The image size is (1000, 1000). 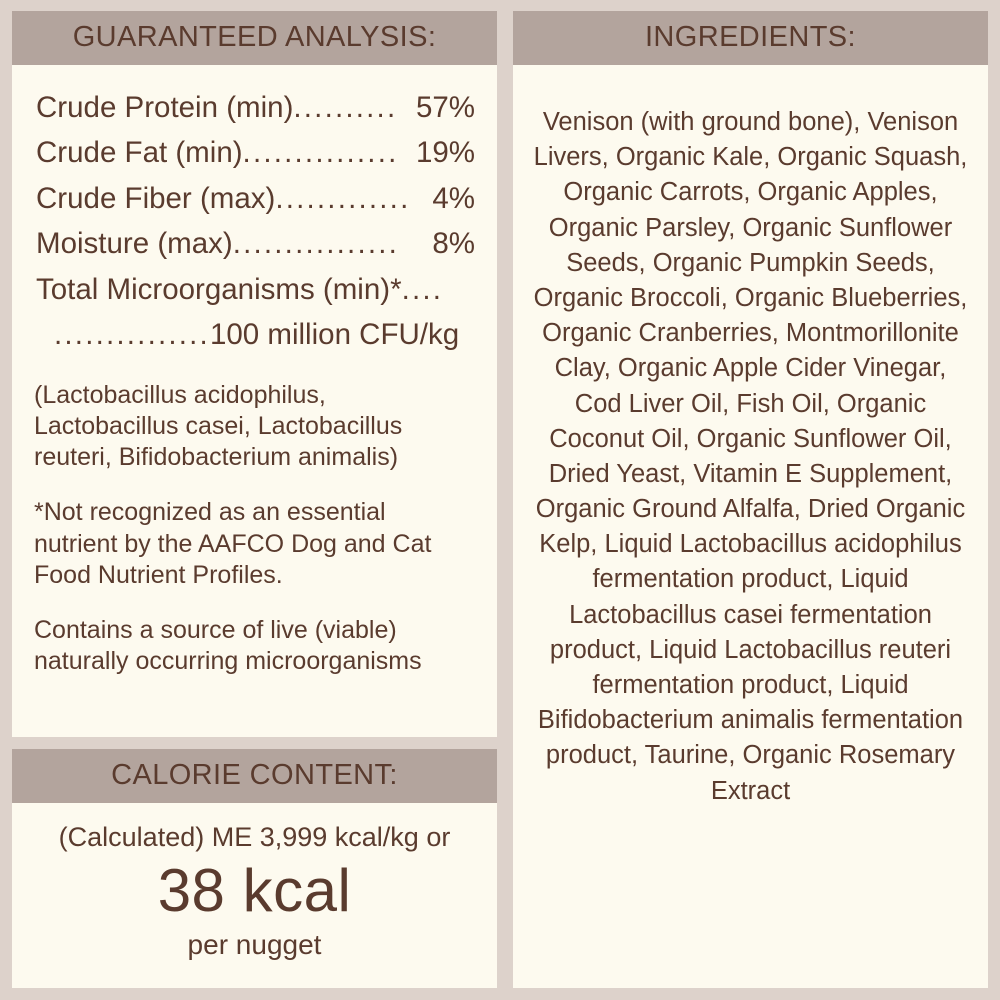 What do you see at coordinates (134, 244) in the screenshot?
I see `analysis-nutrient-name: Moisture (max)` at bounding box center [134, 244].